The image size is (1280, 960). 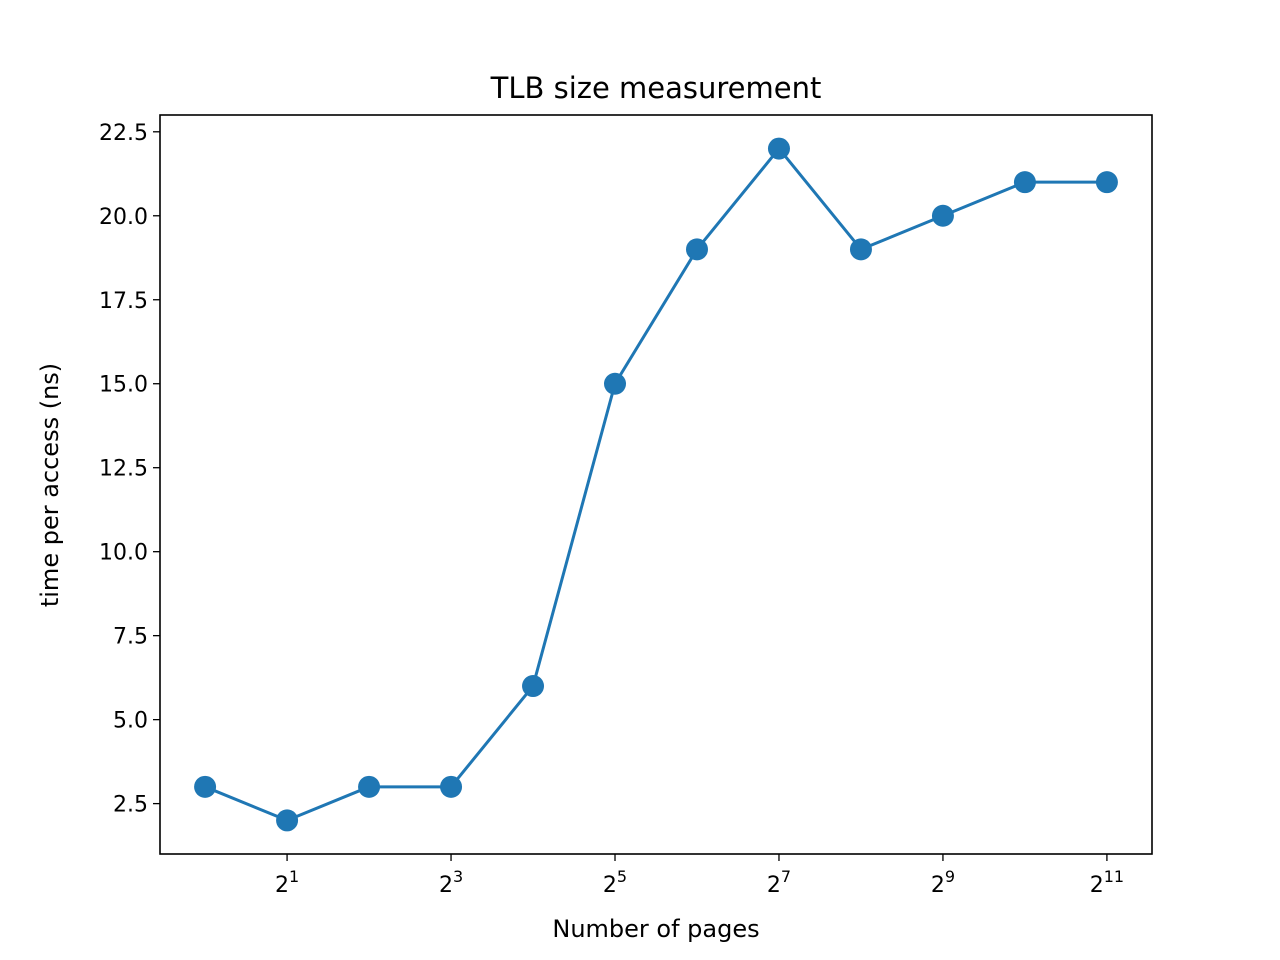 What do you see at coordinates (287, 882) in the screenshot?
I see `x-tick-label: 21` at bounding box center [287, 882].